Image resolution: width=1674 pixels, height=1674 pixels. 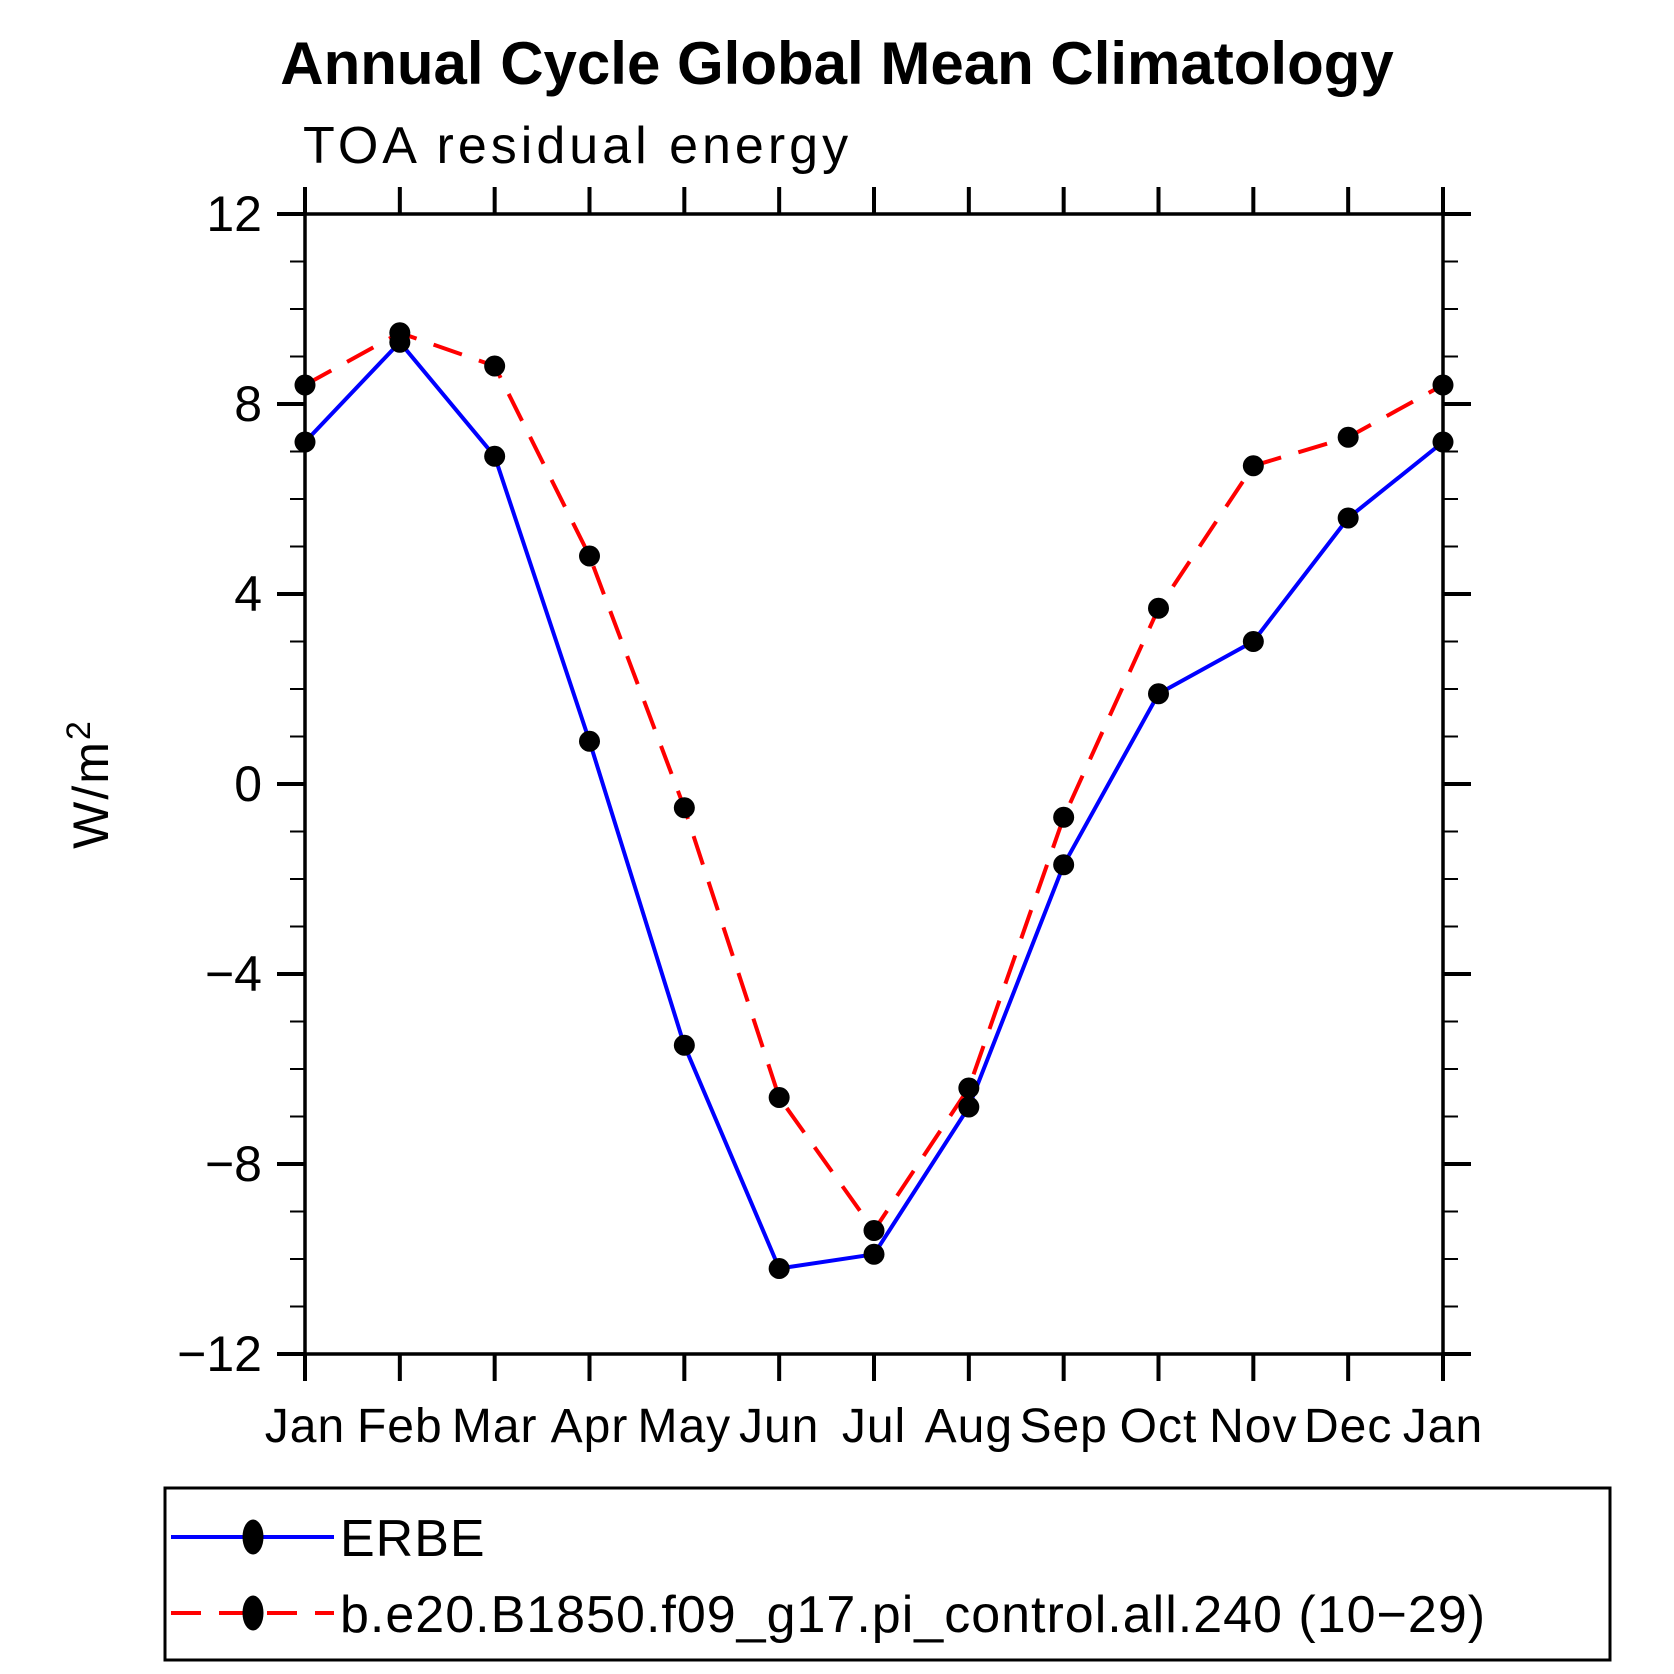 I want to click on x-tick-label: Dec, so click(x=1348, y=1426).